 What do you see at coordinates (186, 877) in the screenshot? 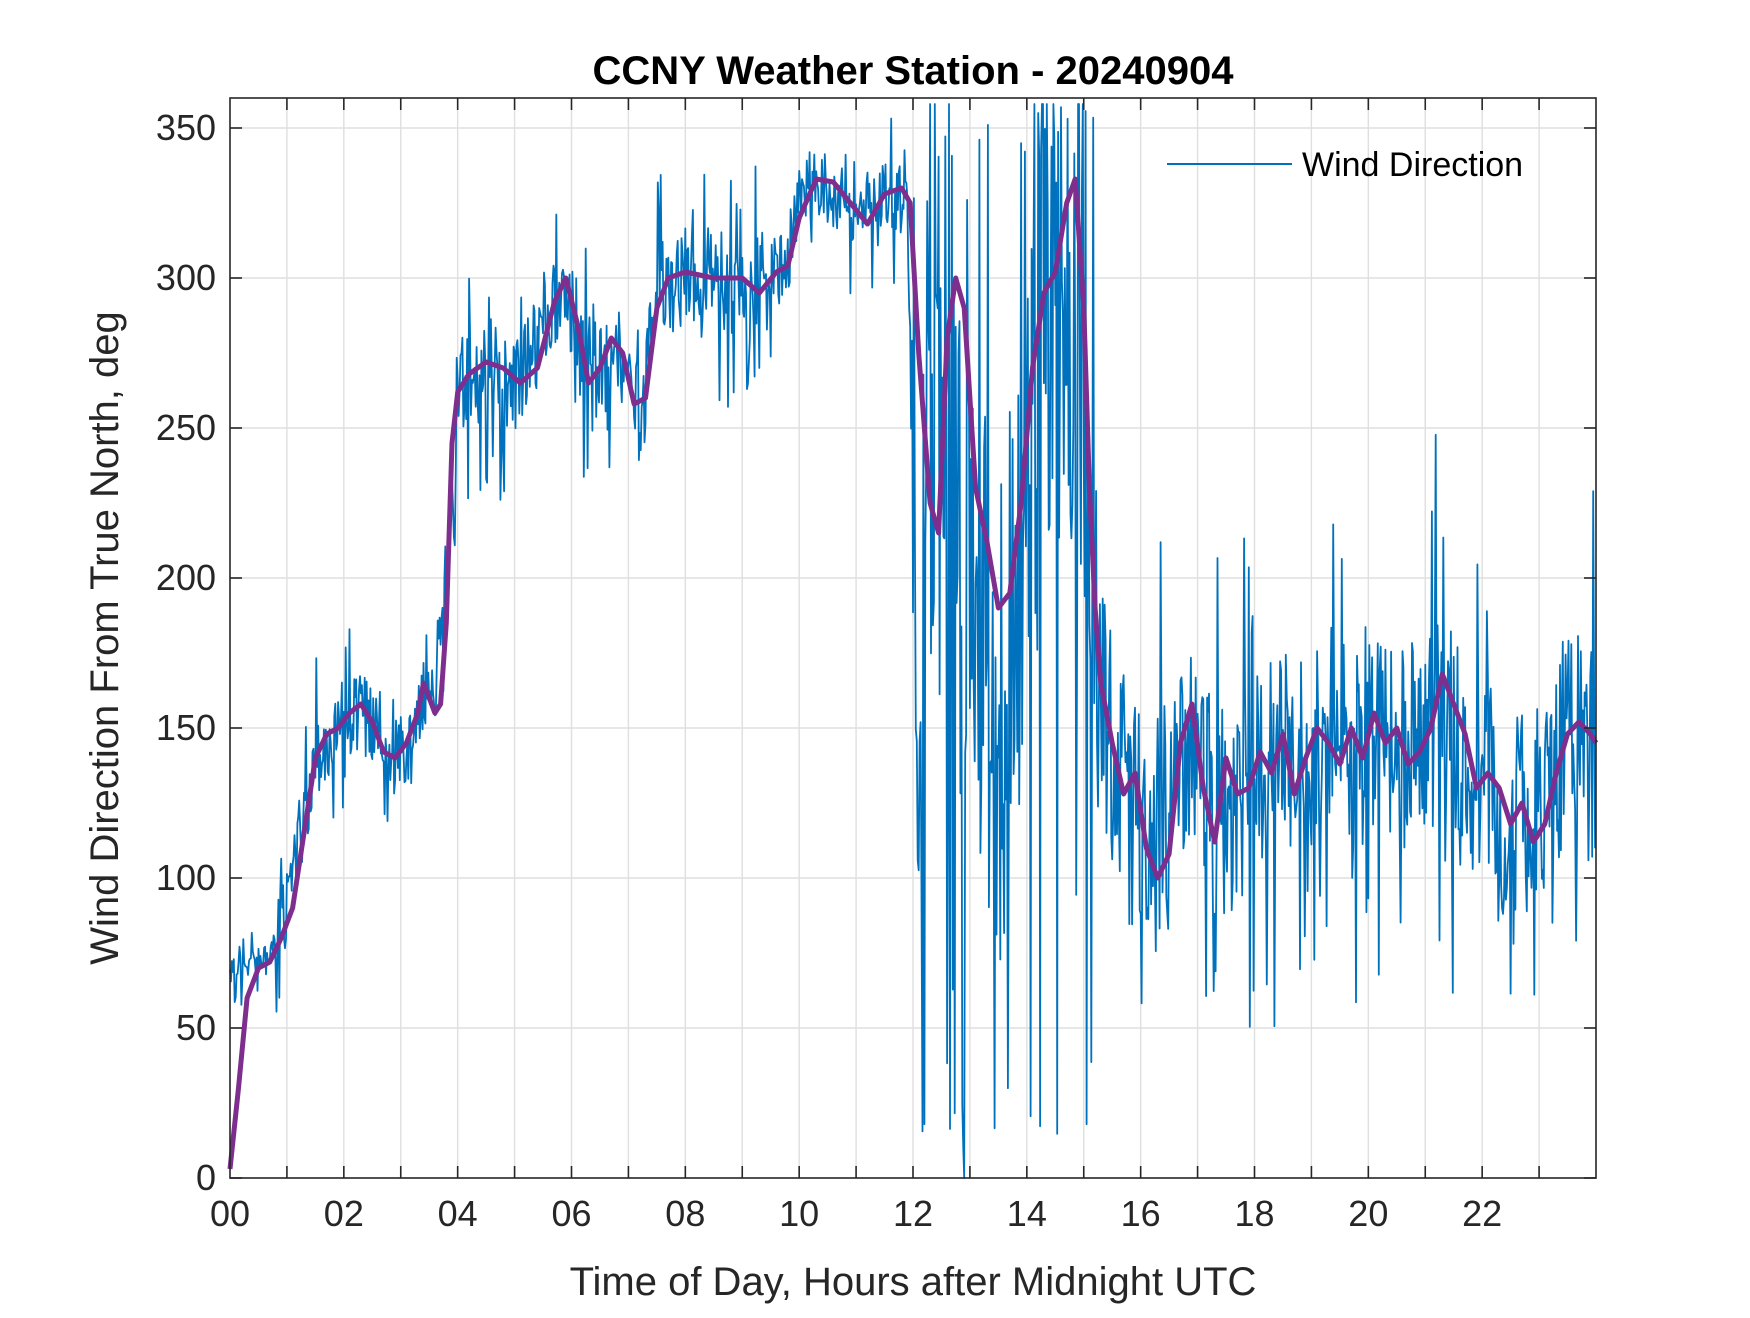
I see `y-tick-label: 100` at bounding box center [186, 877].